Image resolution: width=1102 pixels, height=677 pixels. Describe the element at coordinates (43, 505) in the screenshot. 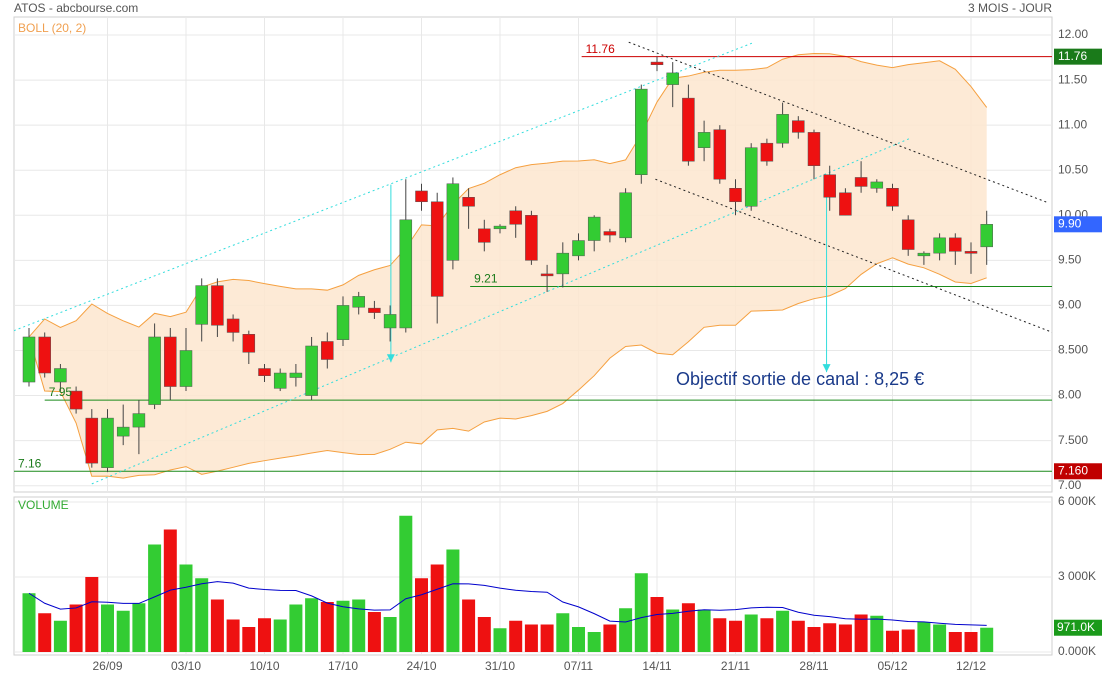

I see `volume-label: VOLUME` at that location.